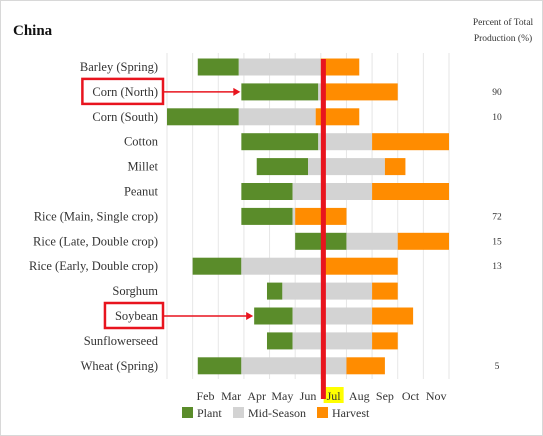 The width and height of the screenshot is (543, 436). I want to click on x-tick-label: Jul, so click(334, 396).